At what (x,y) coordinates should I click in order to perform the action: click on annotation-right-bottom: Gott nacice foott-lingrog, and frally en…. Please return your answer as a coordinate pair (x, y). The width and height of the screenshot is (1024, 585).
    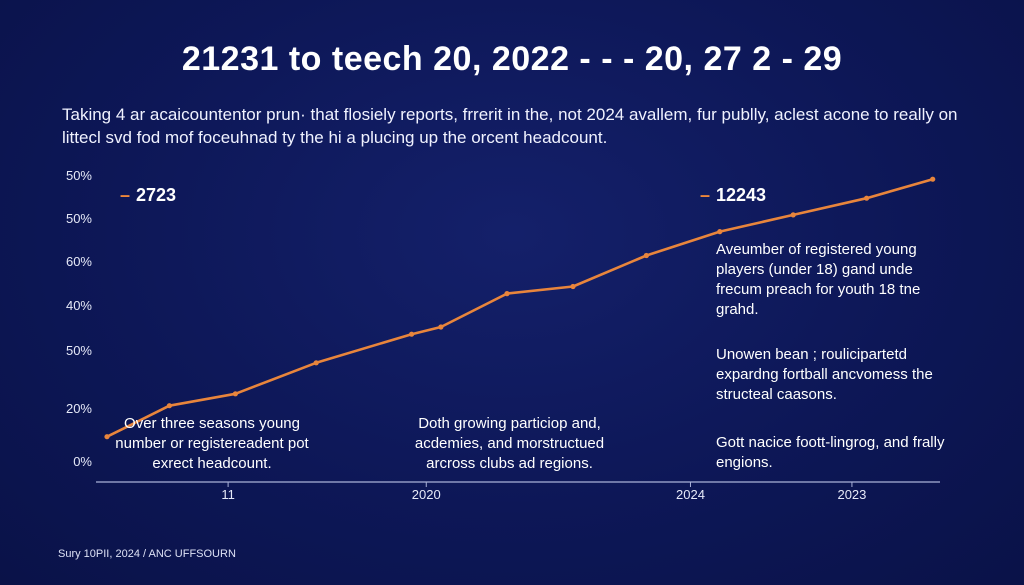
    Looking at the image, I should click on (830, 452).